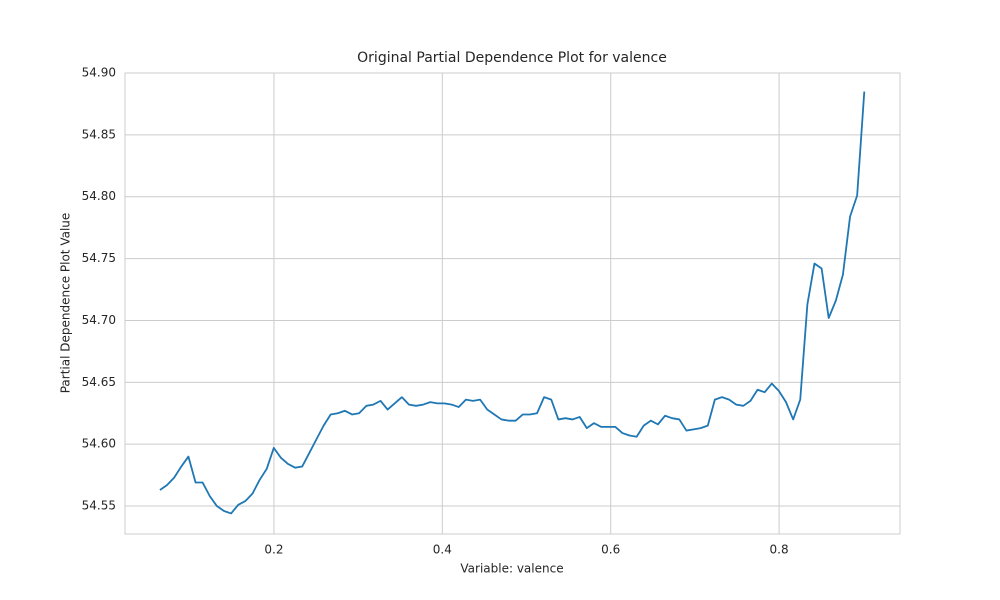 The height and width of the screenshot is (600, 1000). Describe the element at coordinates (99, 258) in the screenshot. I see `y-tick-label: 54.75` at that location.